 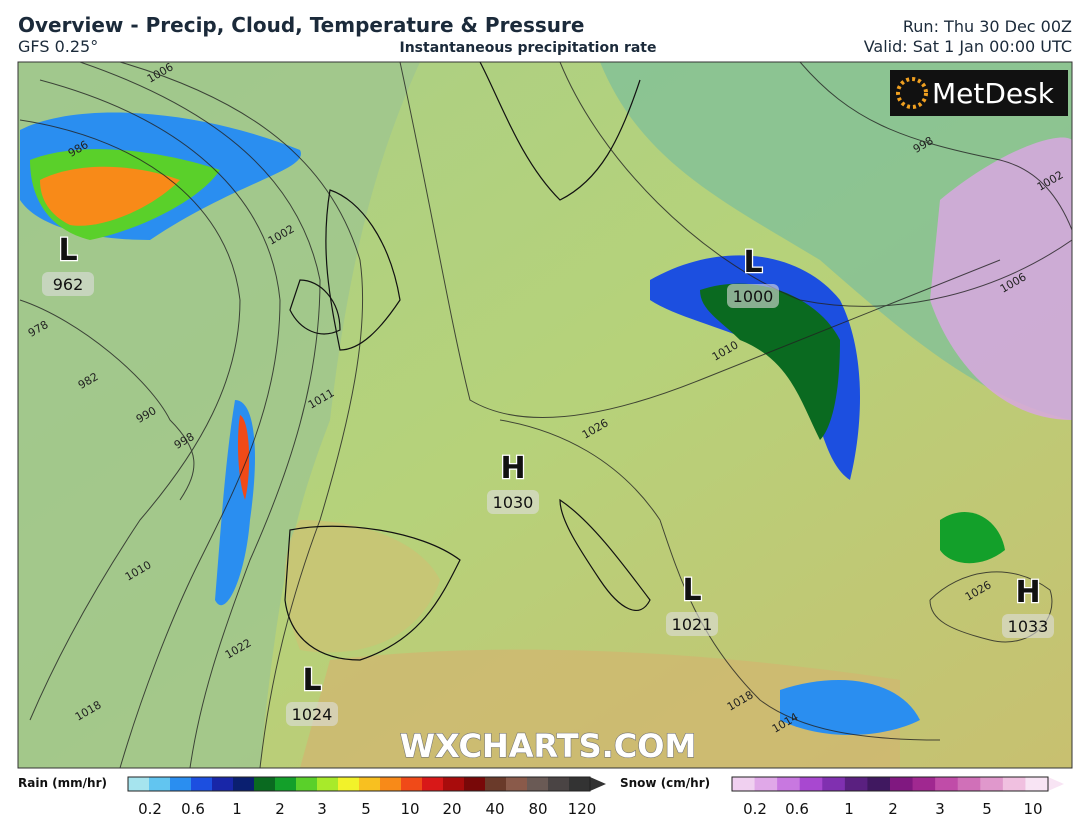 I want to click on model: GFS 0.25°, so click(x=58, y=46).